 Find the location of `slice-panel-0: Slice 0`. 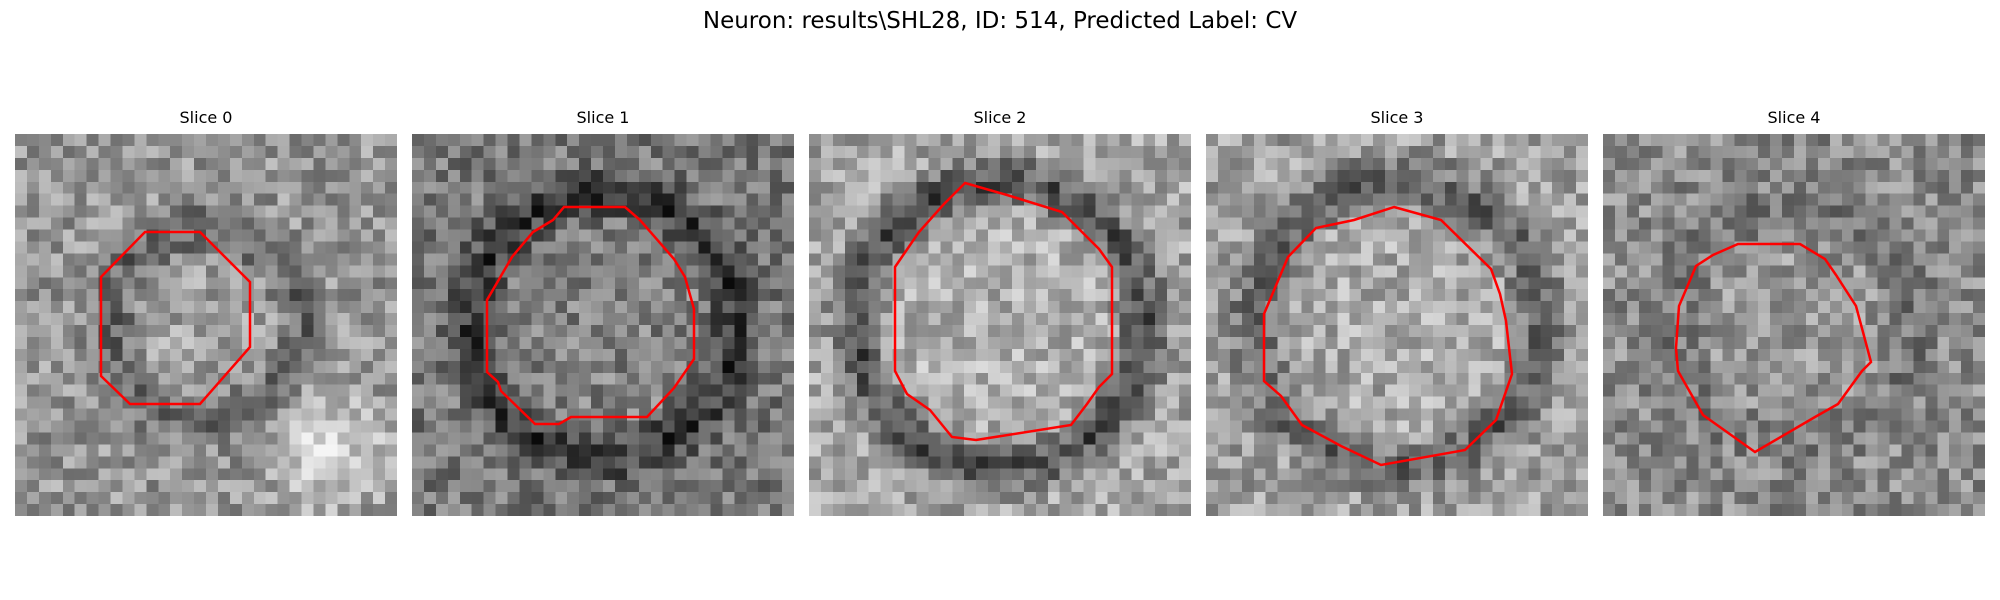

slice-panel-0: Slice 0 is located at coordinates (206, 312).